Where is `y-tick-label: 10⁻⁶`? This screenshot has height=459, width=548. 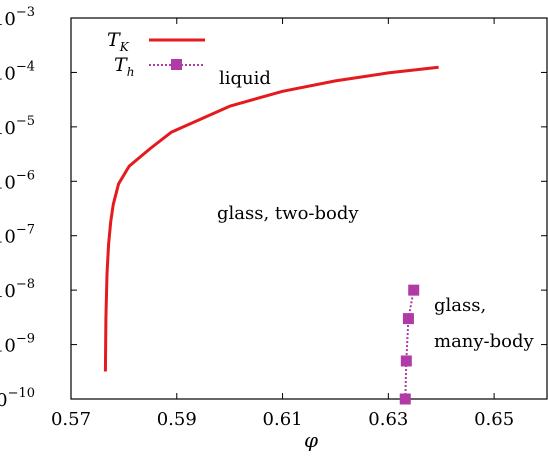 y-tick-label: 10⁻⁶ is located at coordinates (17, 180).